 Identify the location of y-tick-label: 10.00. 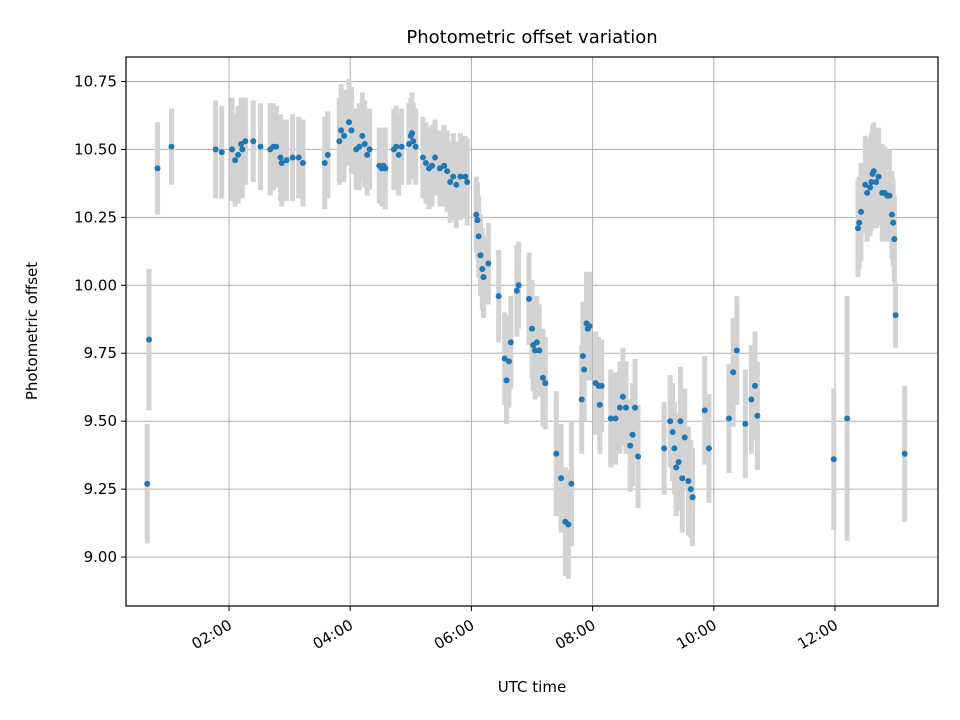
(95, 285).